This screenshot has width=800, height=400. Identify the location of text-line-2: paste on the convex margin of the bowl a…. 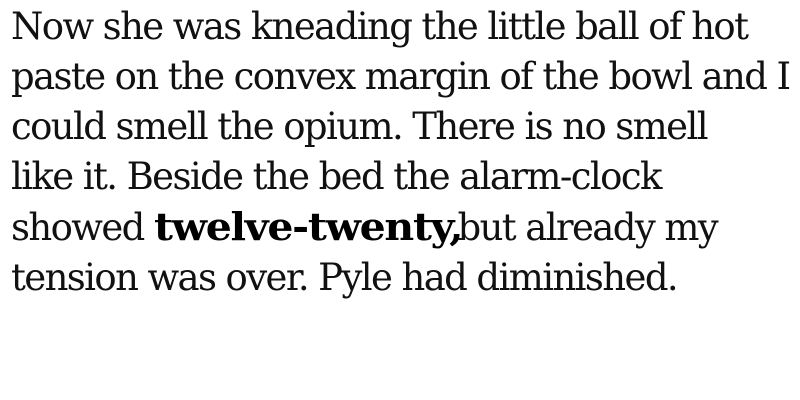
(401, 76).